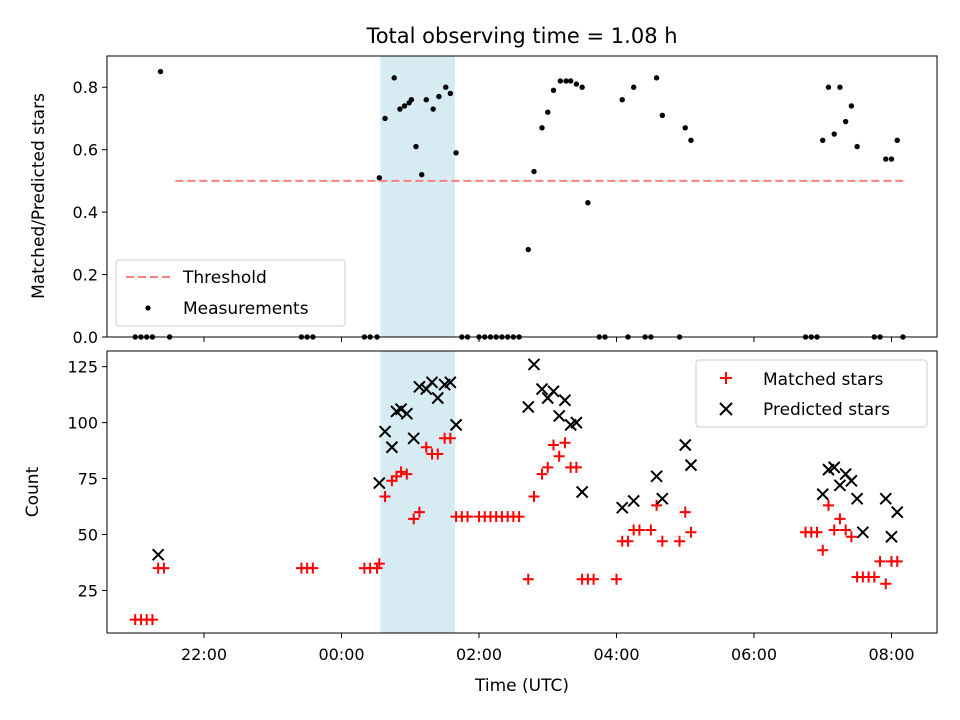  I want to click on chart-title: Total observing time = 1.08 h, so click(521, 36).